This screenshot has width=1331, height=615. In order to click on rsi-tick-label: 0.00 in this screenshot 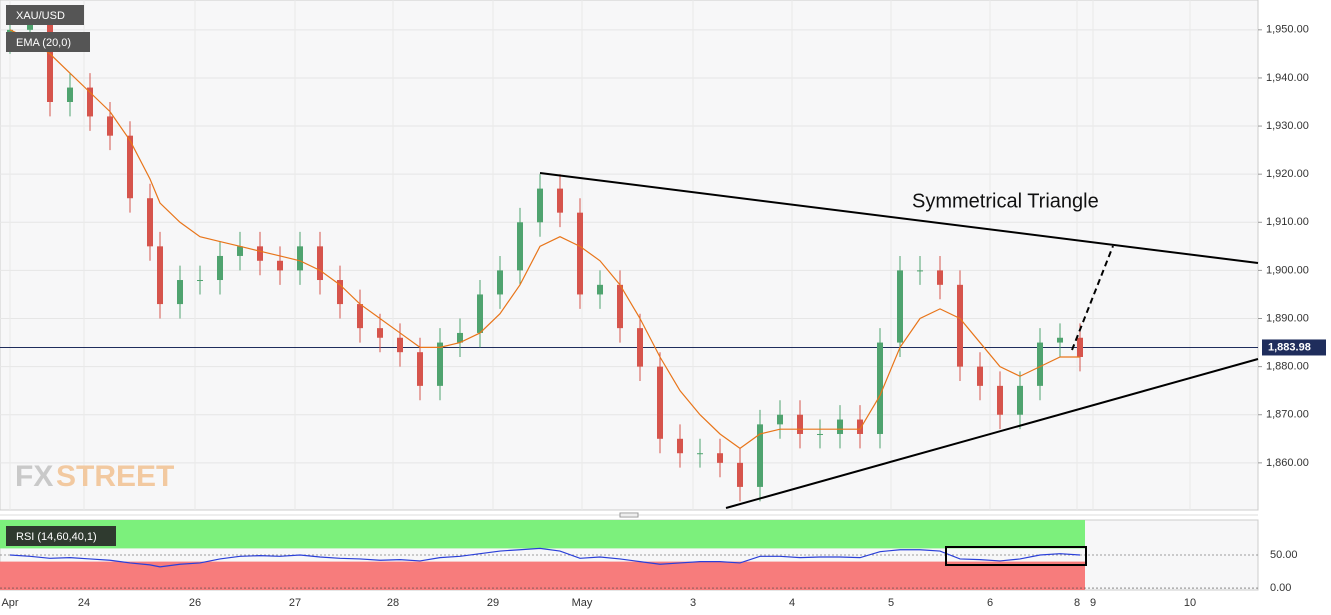, I will do `click(1280, 588)`.